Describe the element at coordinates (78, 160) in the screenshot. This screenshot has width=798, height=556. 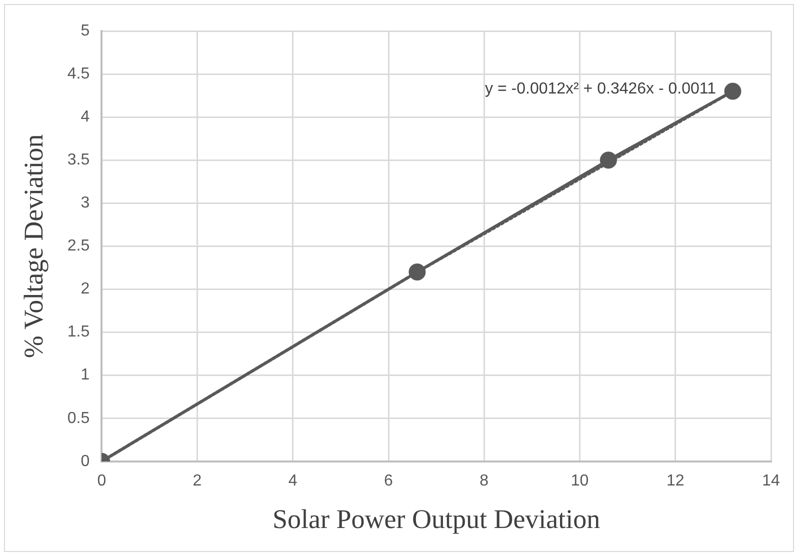
I see `y-tick-label: 3.5` at that location.